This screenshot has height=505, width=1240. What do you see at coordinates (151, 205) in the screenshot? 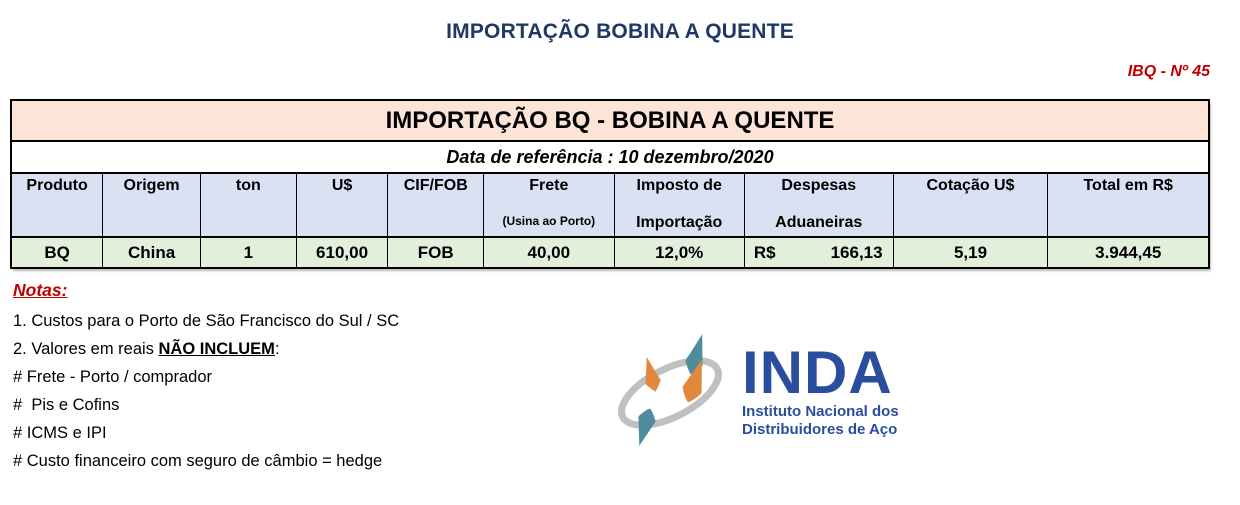
I see `col-header-origem: Origem` at bounding box center [151, 205].